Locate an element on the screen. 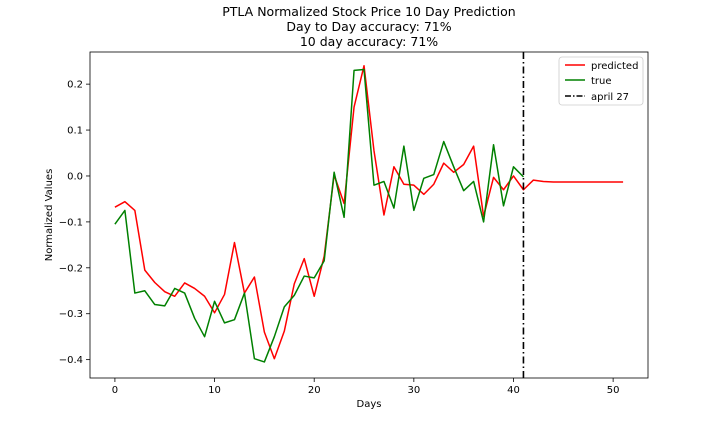 The image size is (720, 432). legend-label-true: true is located at coordinates (601, 81).